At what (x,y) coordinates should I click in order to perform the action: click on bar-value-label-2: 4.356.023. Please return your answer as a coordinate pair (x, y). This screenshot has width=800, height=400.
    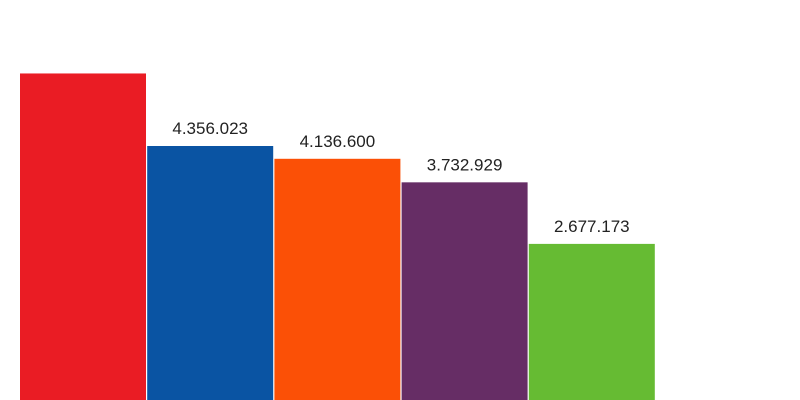
    Looking at the image, I should click on (210, 128).